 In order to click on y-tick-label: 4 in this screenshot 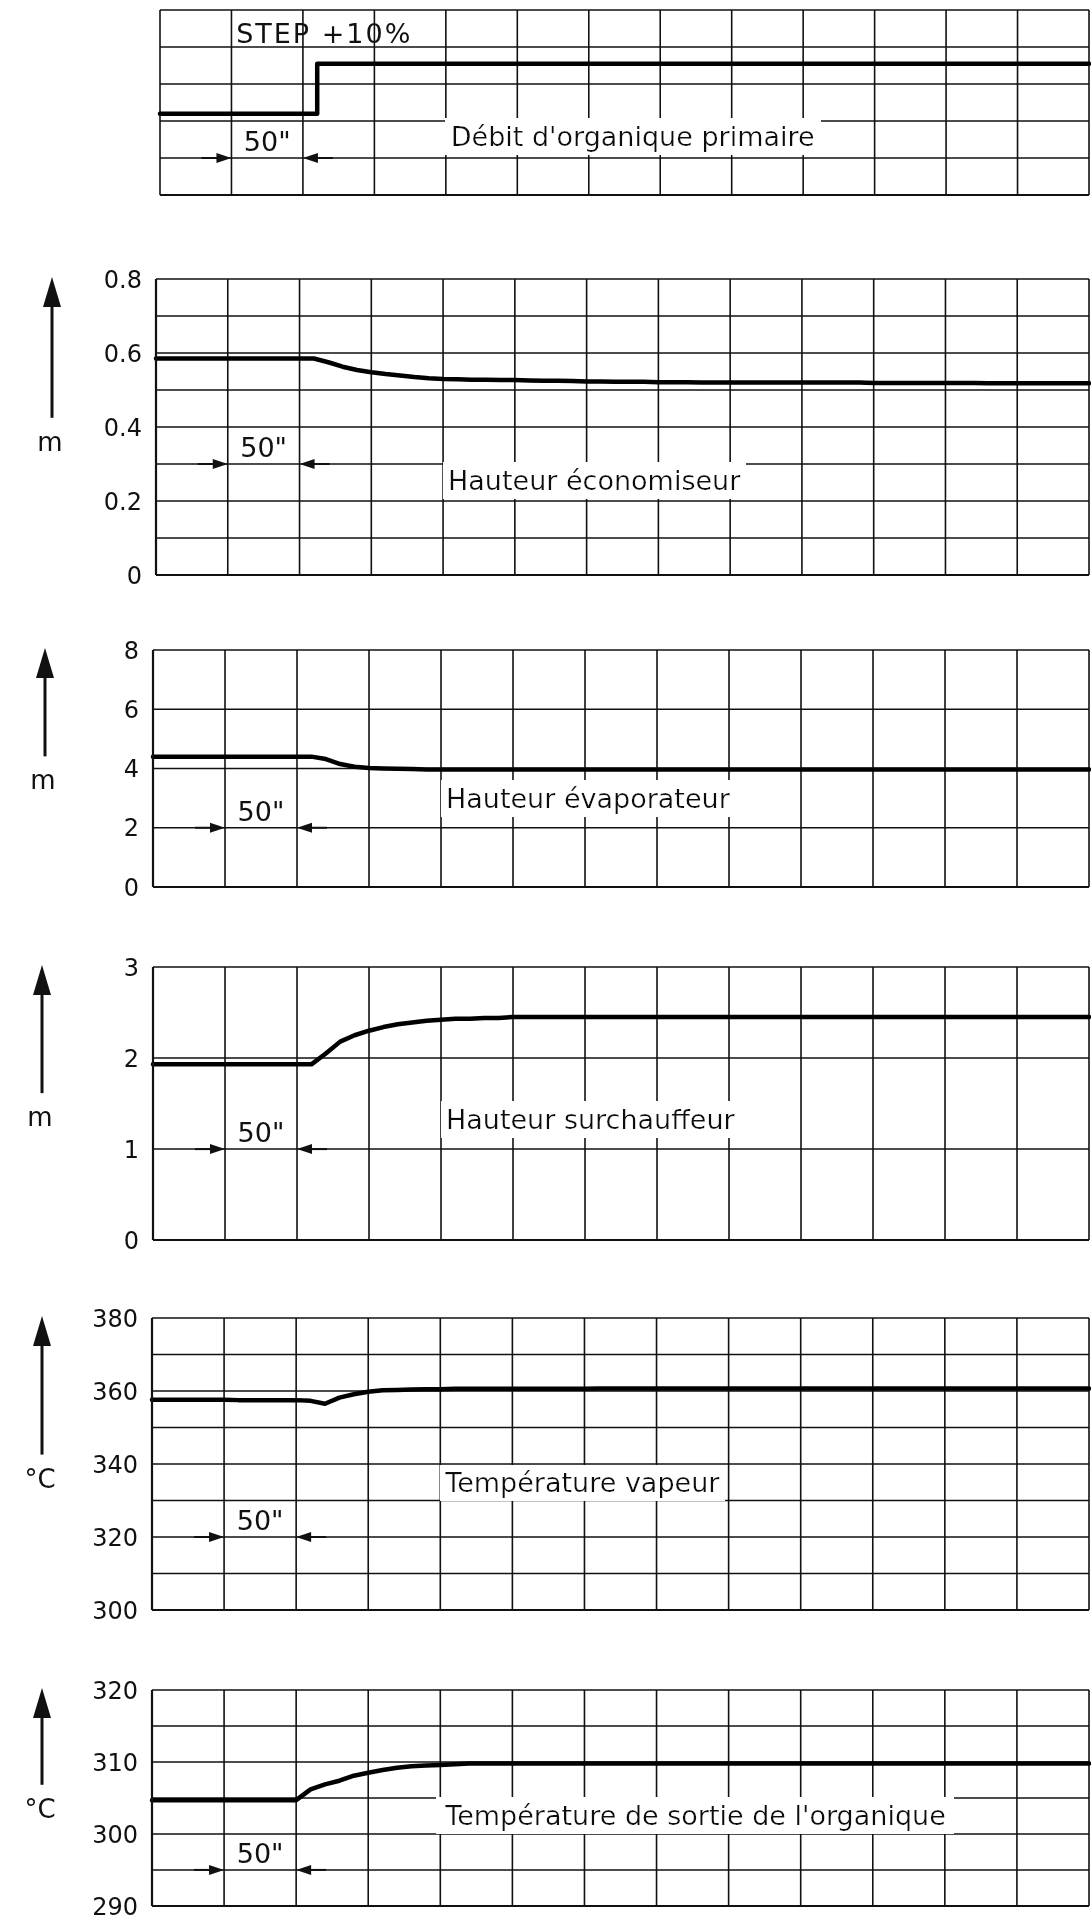, I will do `click(131, 769)`.